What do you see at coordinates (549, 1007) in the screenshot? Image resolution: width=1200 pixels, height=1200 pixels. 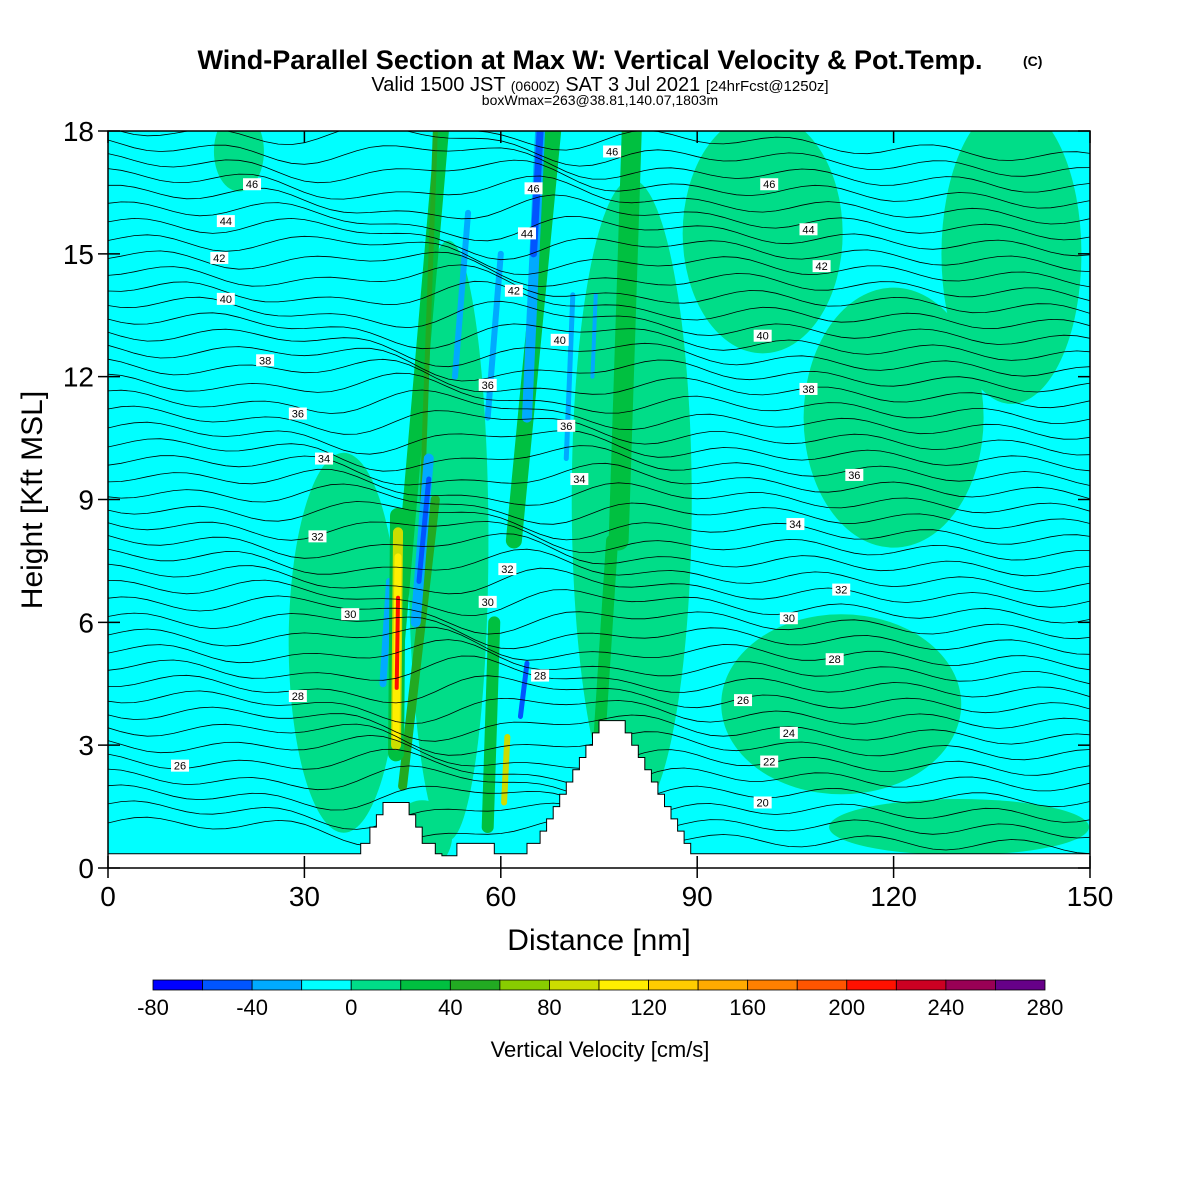 I see `colorbar-tick-label: 80` at bounding box center [549, 1007].